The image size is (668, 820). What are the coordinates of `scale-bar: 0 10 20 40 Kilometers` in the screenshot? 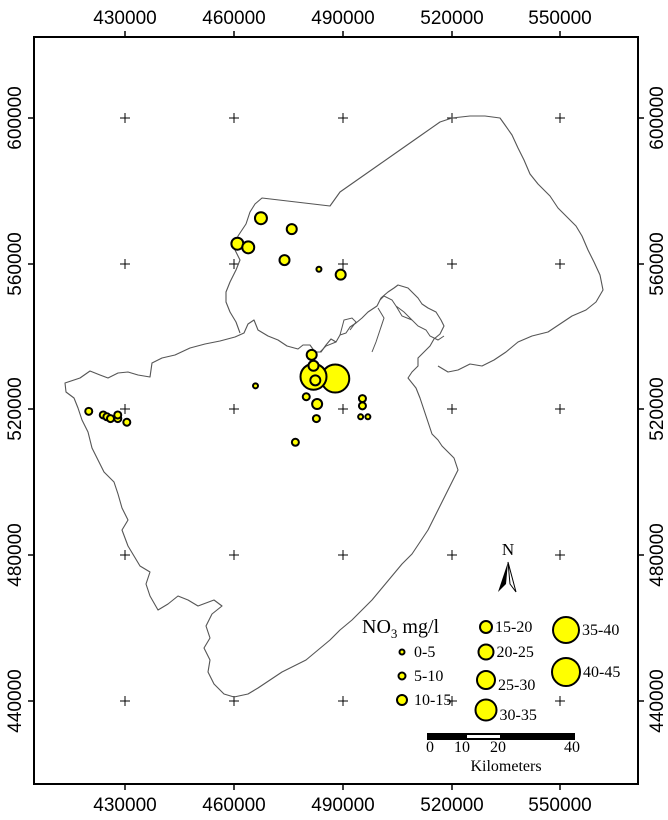 It's located at (503, 754).